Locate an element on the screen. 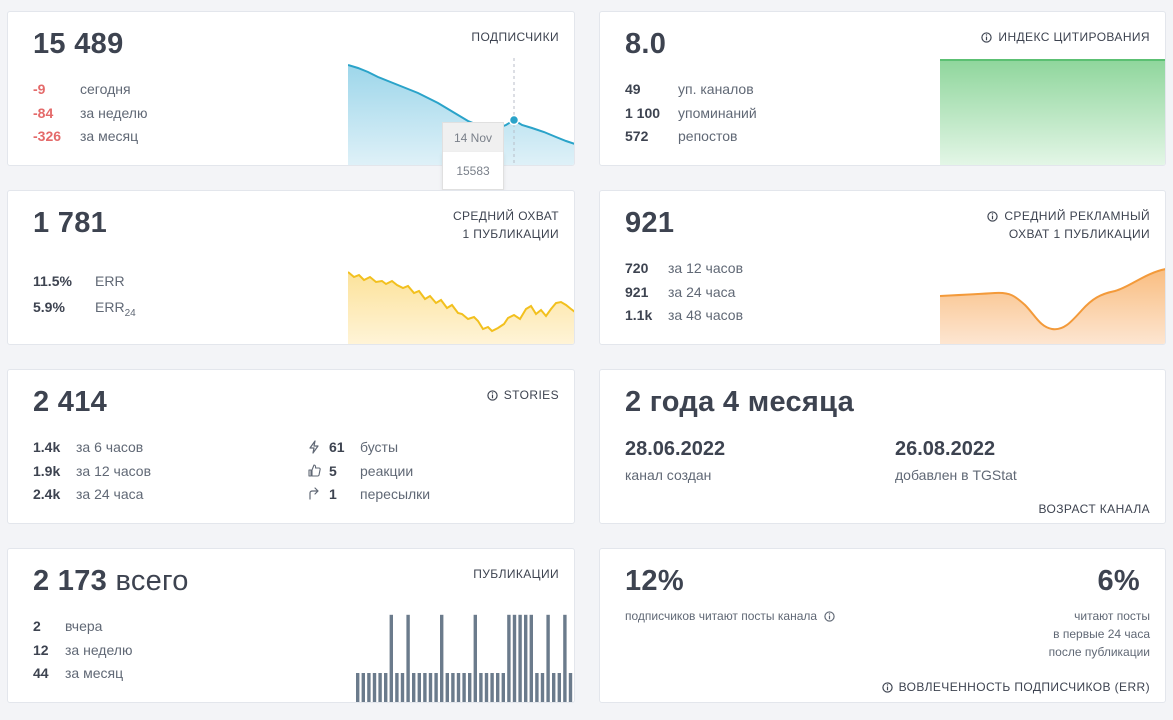 The height and width of the screenshot is (720, 1173). ad-reach-48h-text: за 48 часов is located at coordinates (706, 315).